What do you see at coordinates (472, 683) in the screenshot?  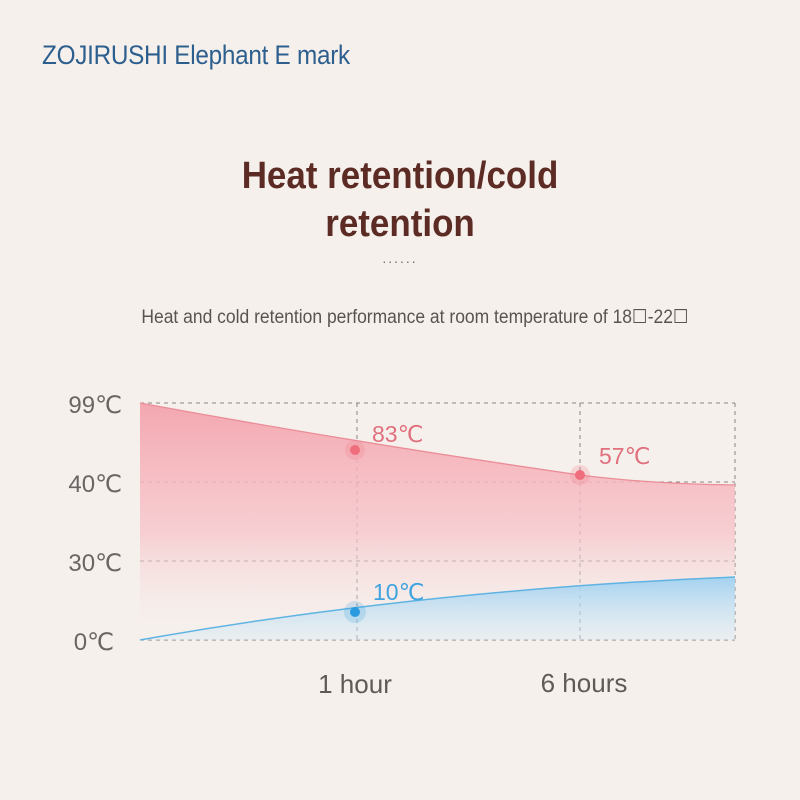 I see `x-axis-ticks: 1 hour 6 hours` at bounding box center [472, 683].